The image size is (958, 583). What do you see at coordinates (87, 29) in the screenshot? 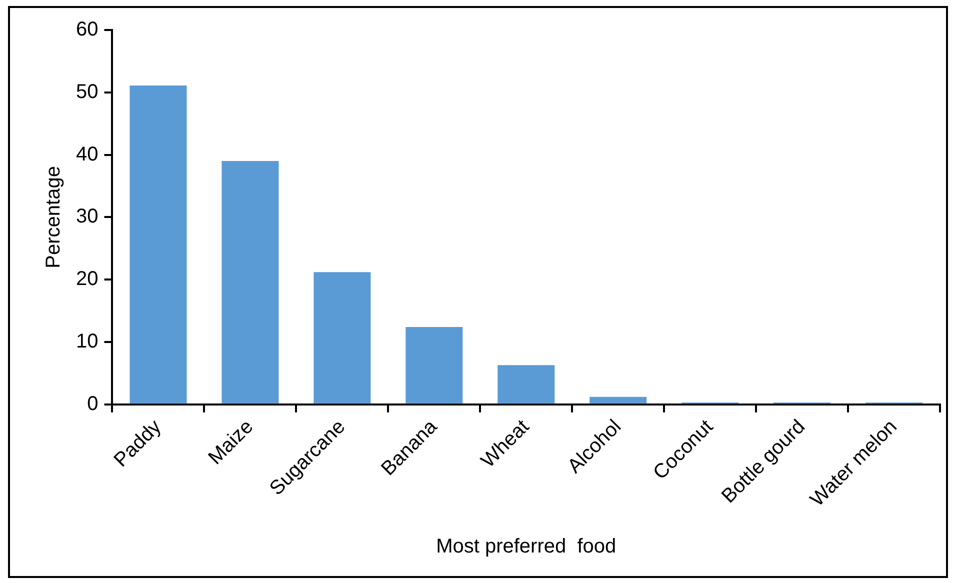
I see `y-tick-label: 60` at bounding box center [87, 29].